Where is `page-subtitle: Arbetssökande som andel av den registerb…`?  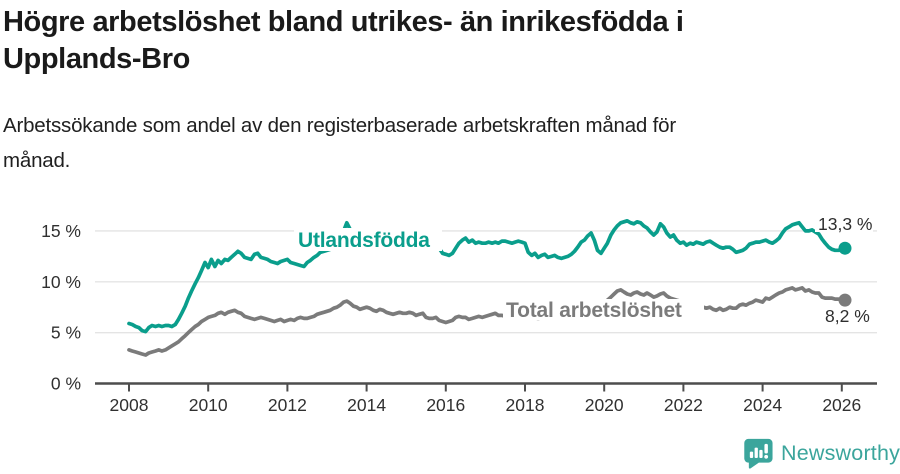 page-subtitle: Arbetssökande som andel av den registerb… is located at coordinates (433, 143).